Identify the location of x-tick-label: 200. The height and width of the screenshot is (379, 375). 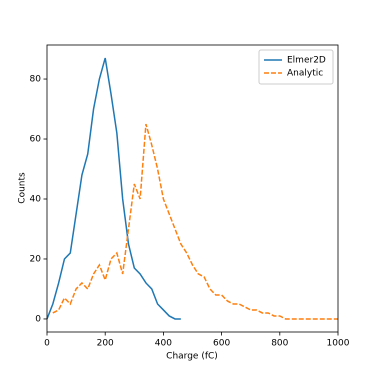
(105, 344).